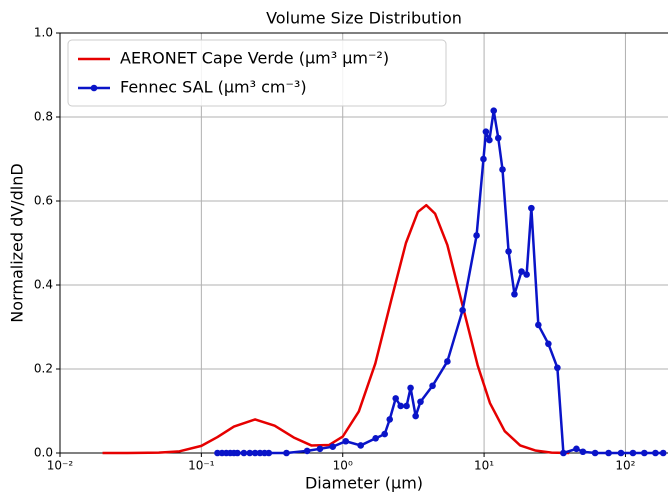 This screenshot has height=494, width=668. I want to click on y-tick-label: 1.0, so click(43, 33).